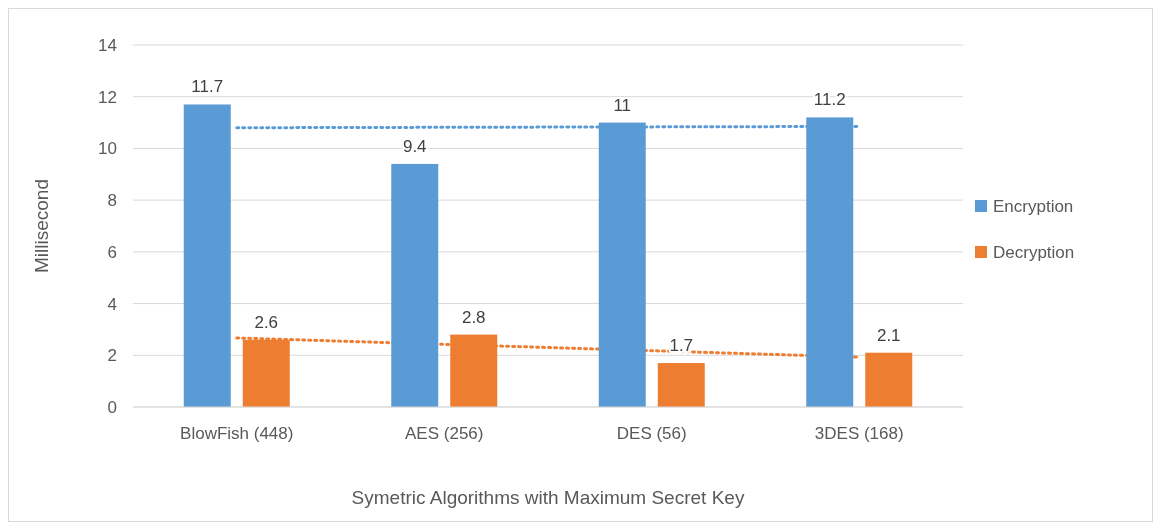 The image size is (1153, 522). Describe the element at coordinates (444, 433) in the screenshot. I see `x-tick-label: AES (256)` at that location.